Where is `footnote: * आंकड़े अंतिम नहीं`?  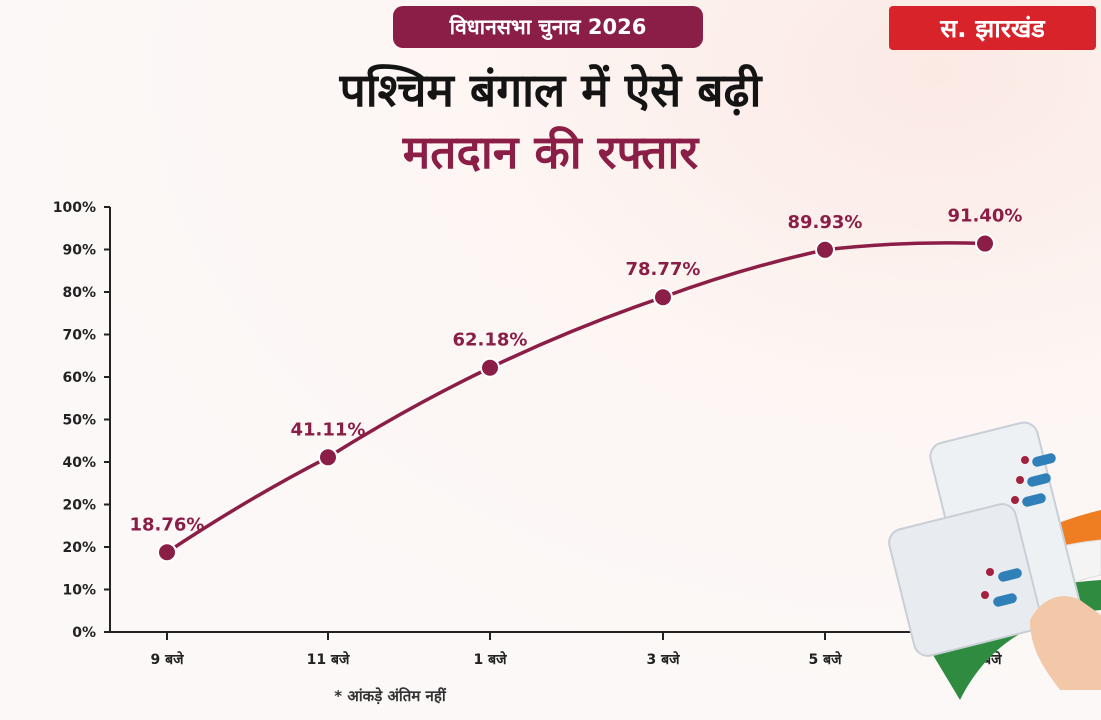 footnote: * आंकड़े अंतिम नहीं is located at coordinates (390, 696).